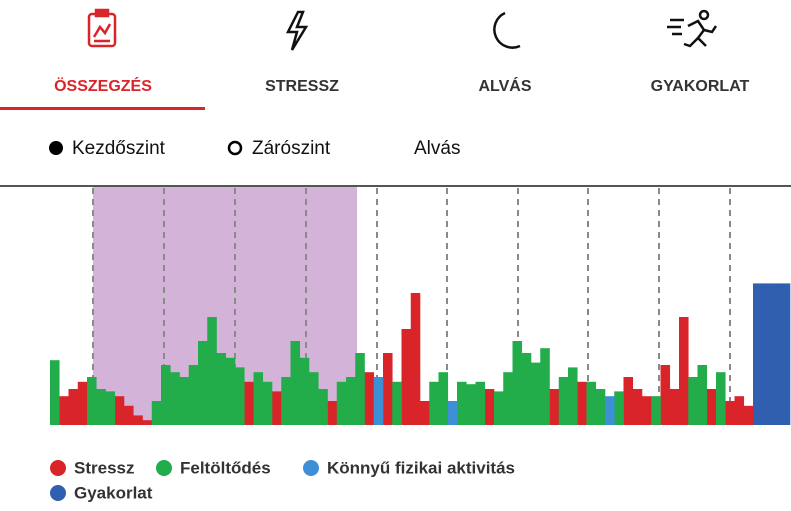  I want to click on stress-icon, so click(297, 30).